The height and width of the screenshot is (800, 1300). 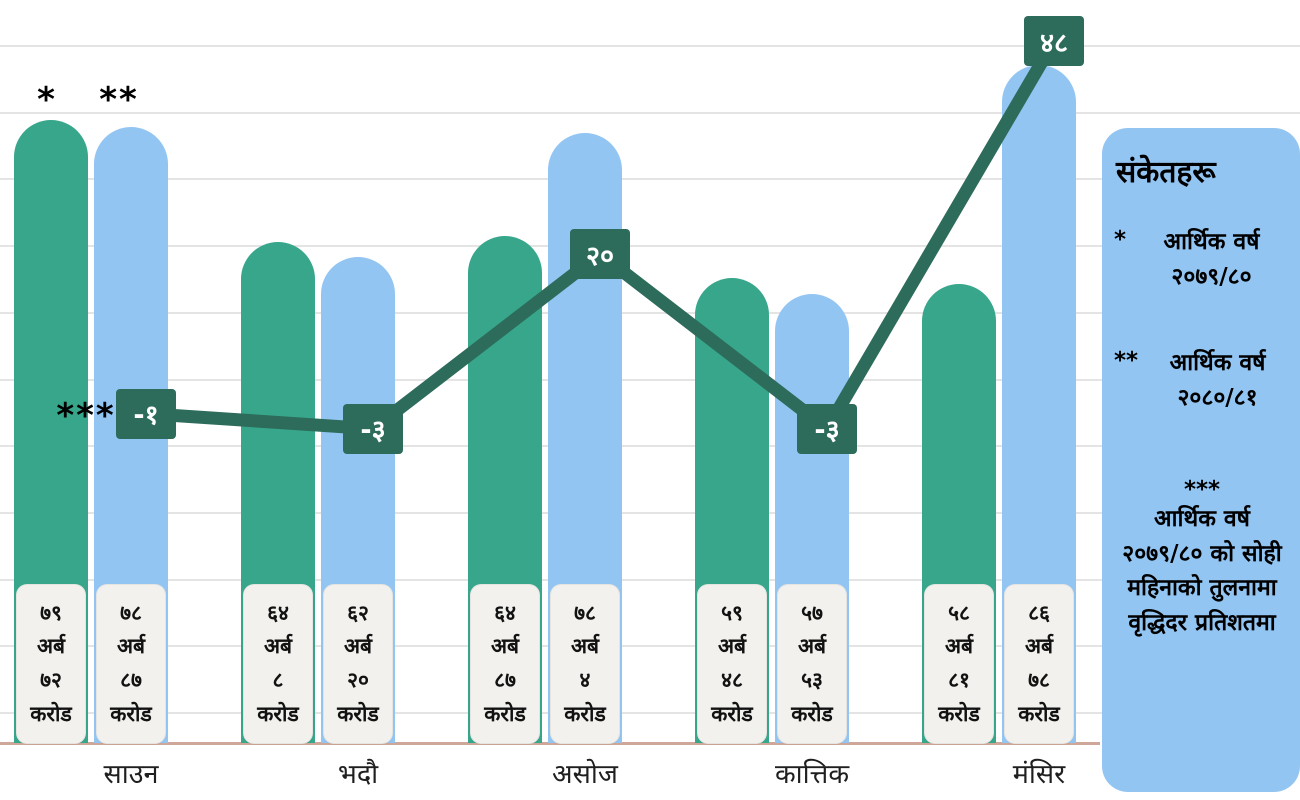 I want to click on value-label-line: ५७, so click(x=812, y=612).